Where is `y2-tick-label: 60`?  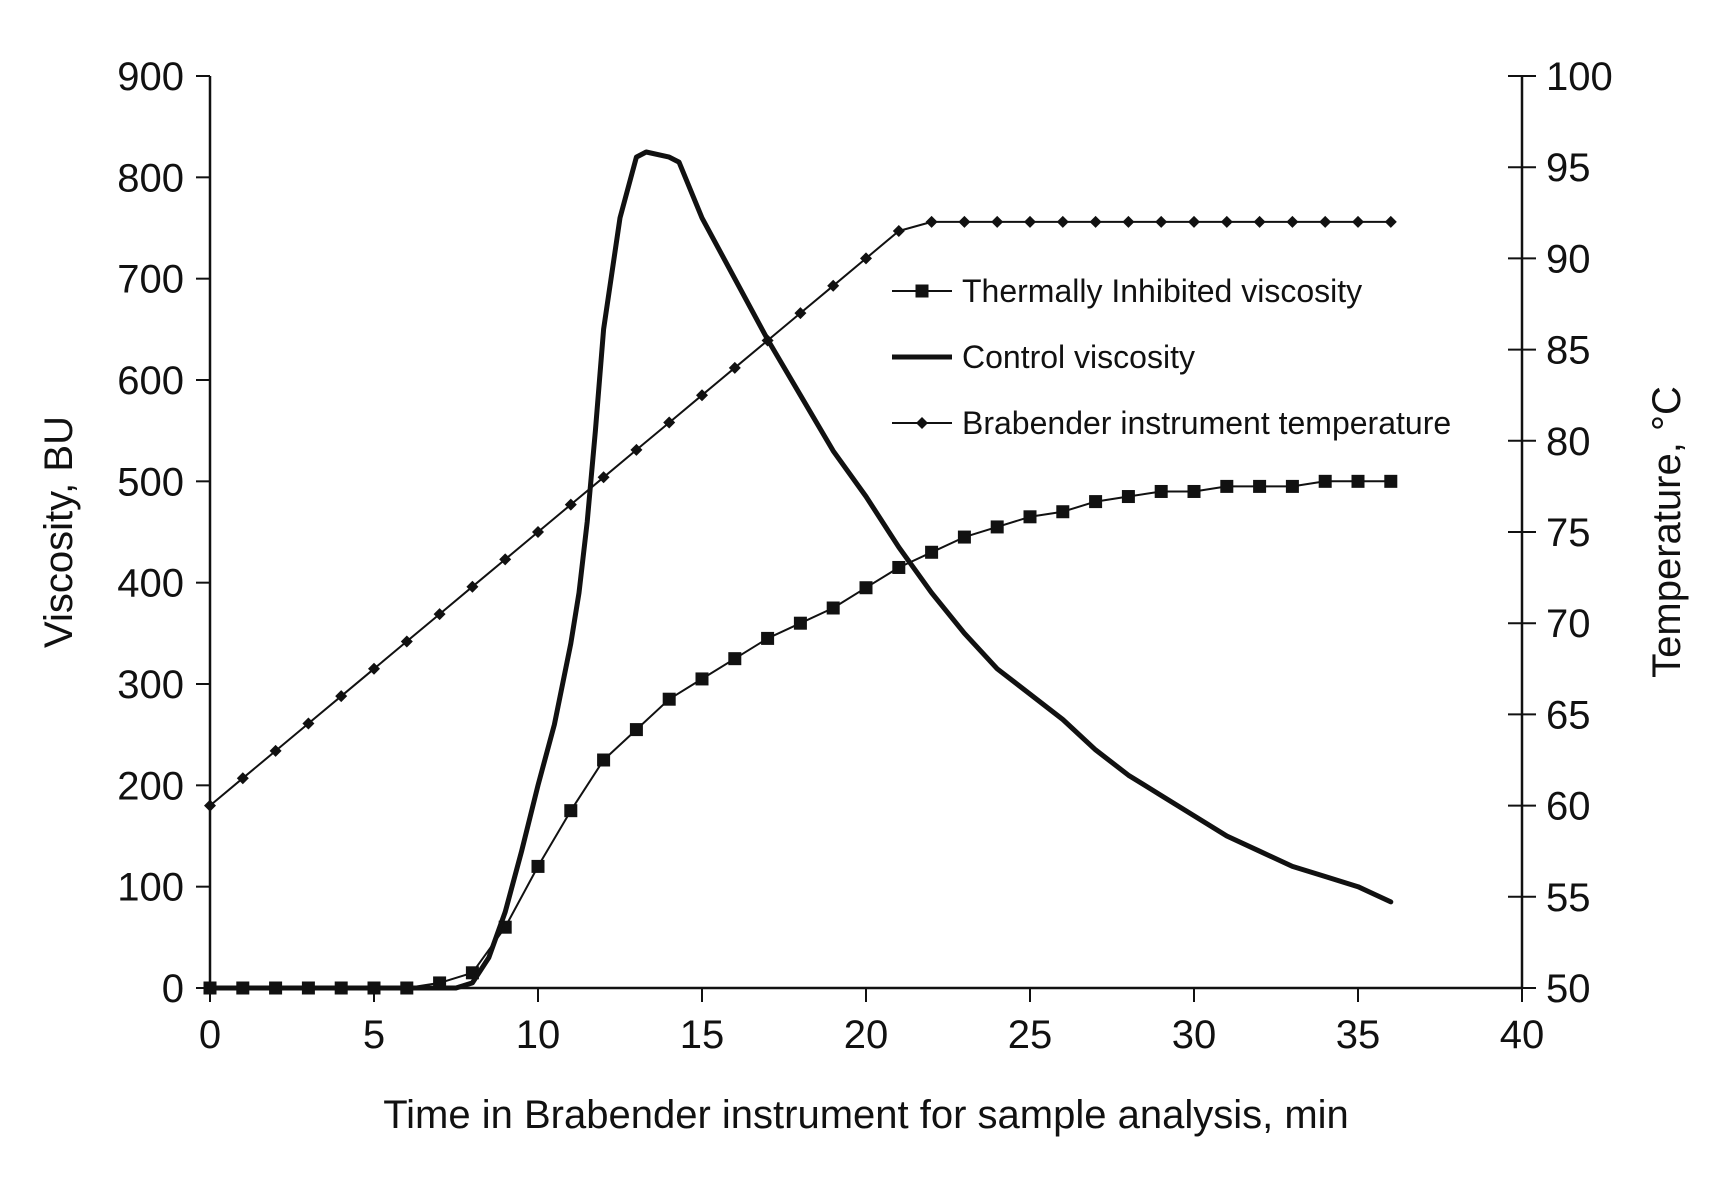 y2-tick-label: 60 is located at coordinates (1568, 807).